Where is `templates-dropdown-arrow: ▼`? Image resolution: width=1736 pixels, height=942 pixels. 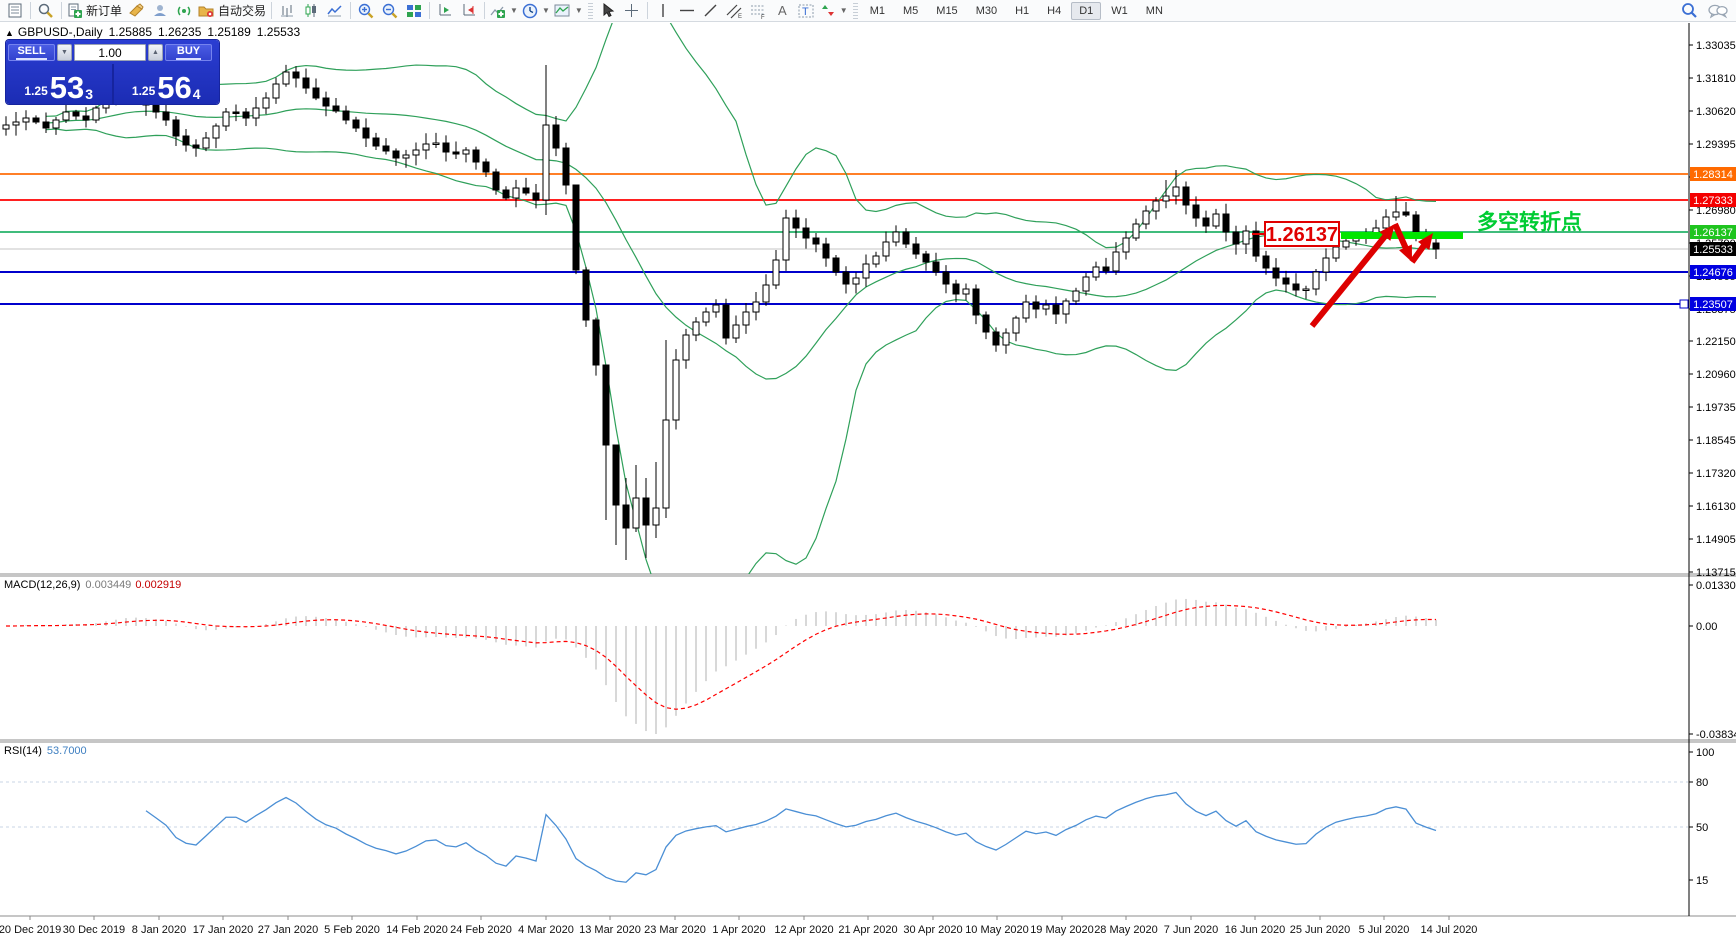
templates-dropdown-arrow: ▼ is located at coordinates (578, 10).